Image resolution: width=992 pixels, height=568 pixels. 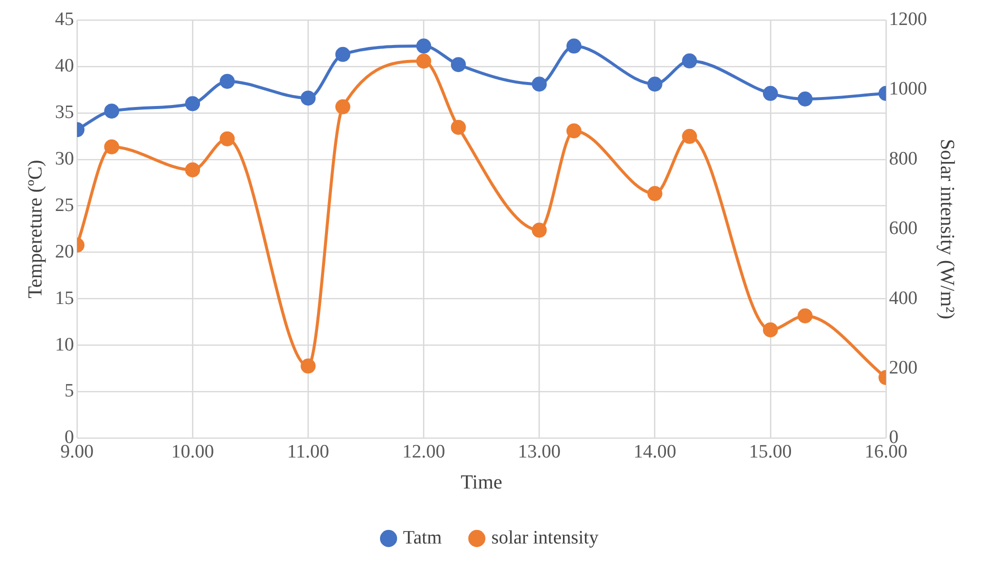 I want to click on y2-tick-label: 400, so click(x=903, y=298).